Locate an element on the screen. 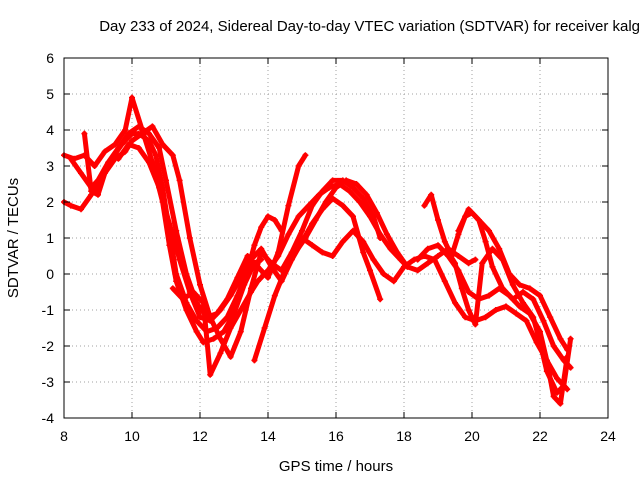 This screenshot has width=640, height=480. x-tick-label: 10 is located at coordinates (132, 436).